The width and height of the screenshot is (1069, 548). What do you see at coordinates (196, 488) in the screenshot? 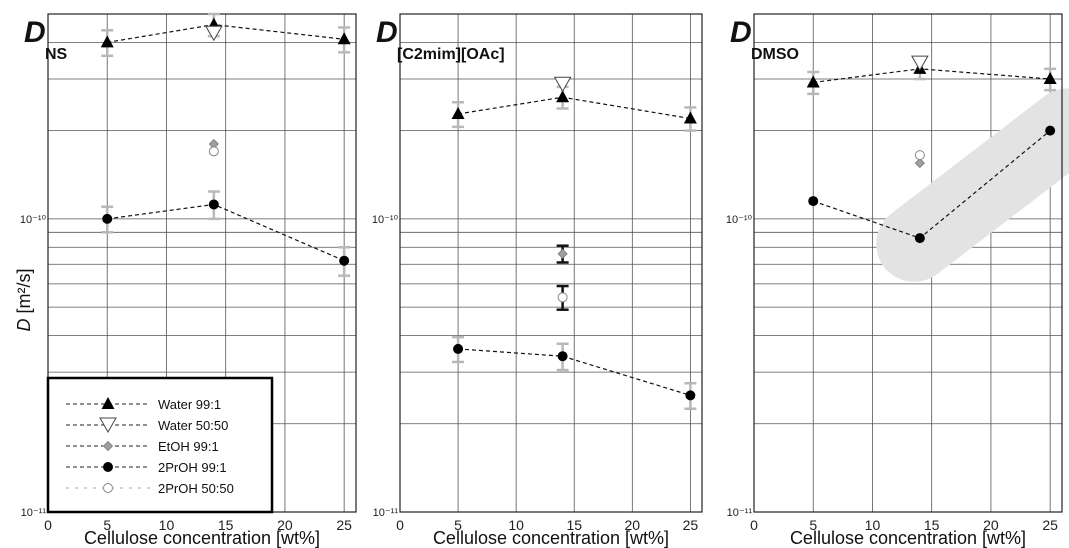
I see `legend-label: 2PrOH 50:50` at bounding box center [196, 488].